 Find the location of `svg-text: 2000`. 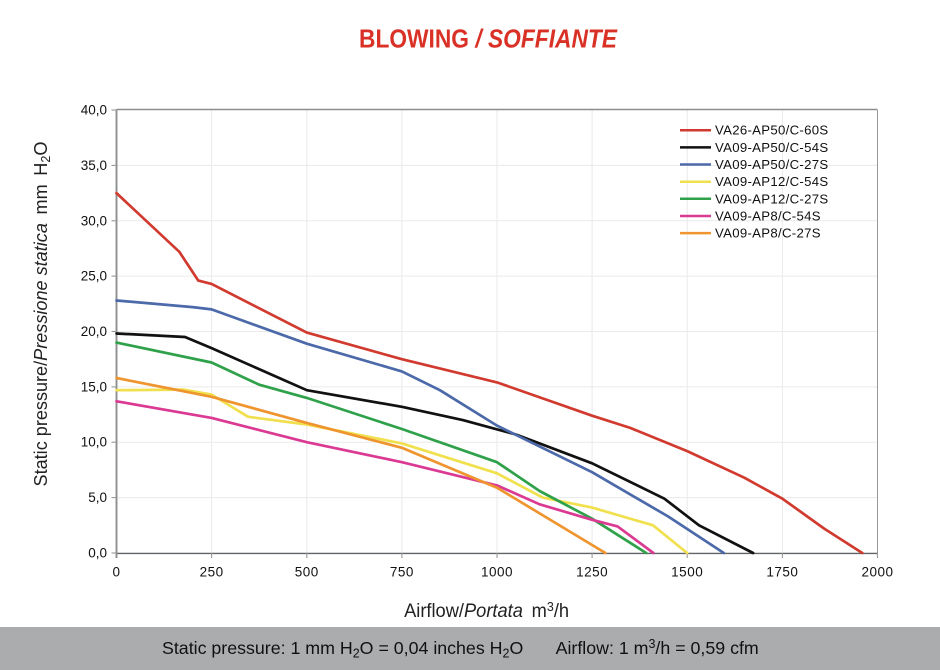

svg-text: 2000 is located at coordinates (877, 572).